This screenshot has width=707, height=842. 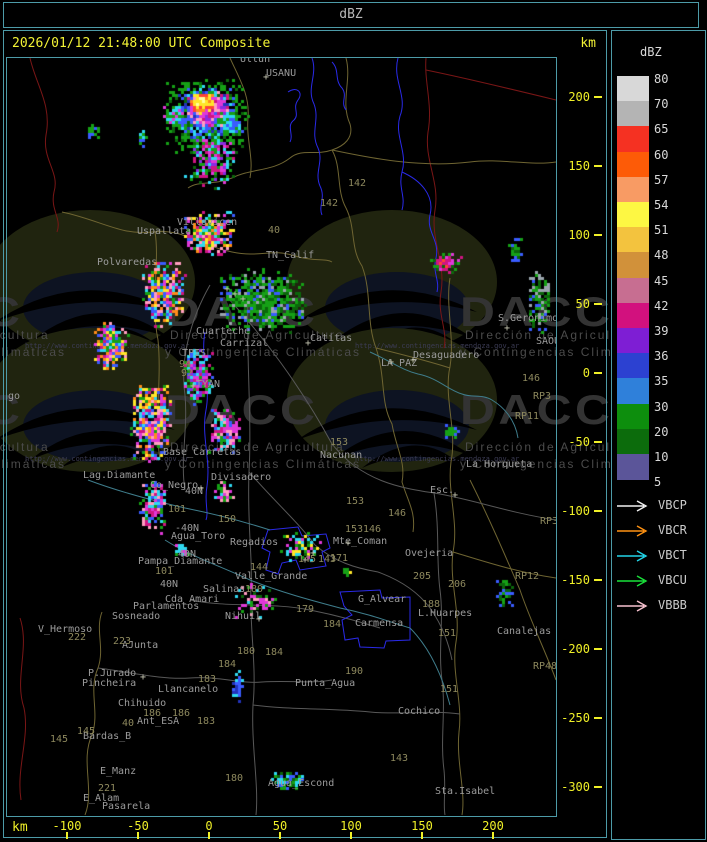 I want to click on scale-band-label: 20, so click(x=661, y=431).